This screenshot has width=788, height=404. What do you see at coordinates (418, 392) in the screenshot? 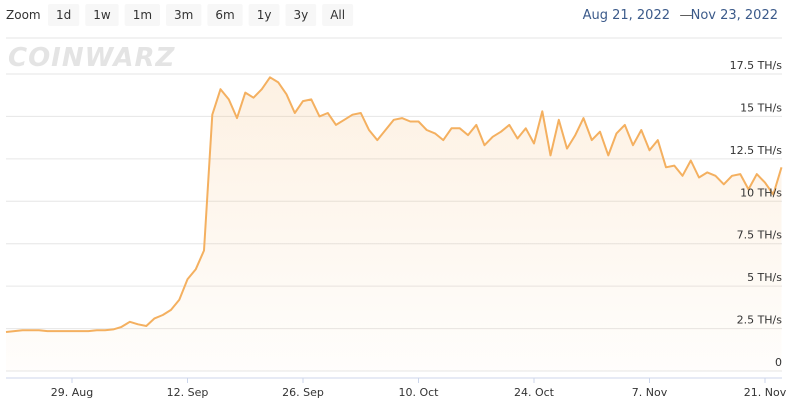
I see `x-tick-label: 10. Oct` at bounding box center [418, 392].